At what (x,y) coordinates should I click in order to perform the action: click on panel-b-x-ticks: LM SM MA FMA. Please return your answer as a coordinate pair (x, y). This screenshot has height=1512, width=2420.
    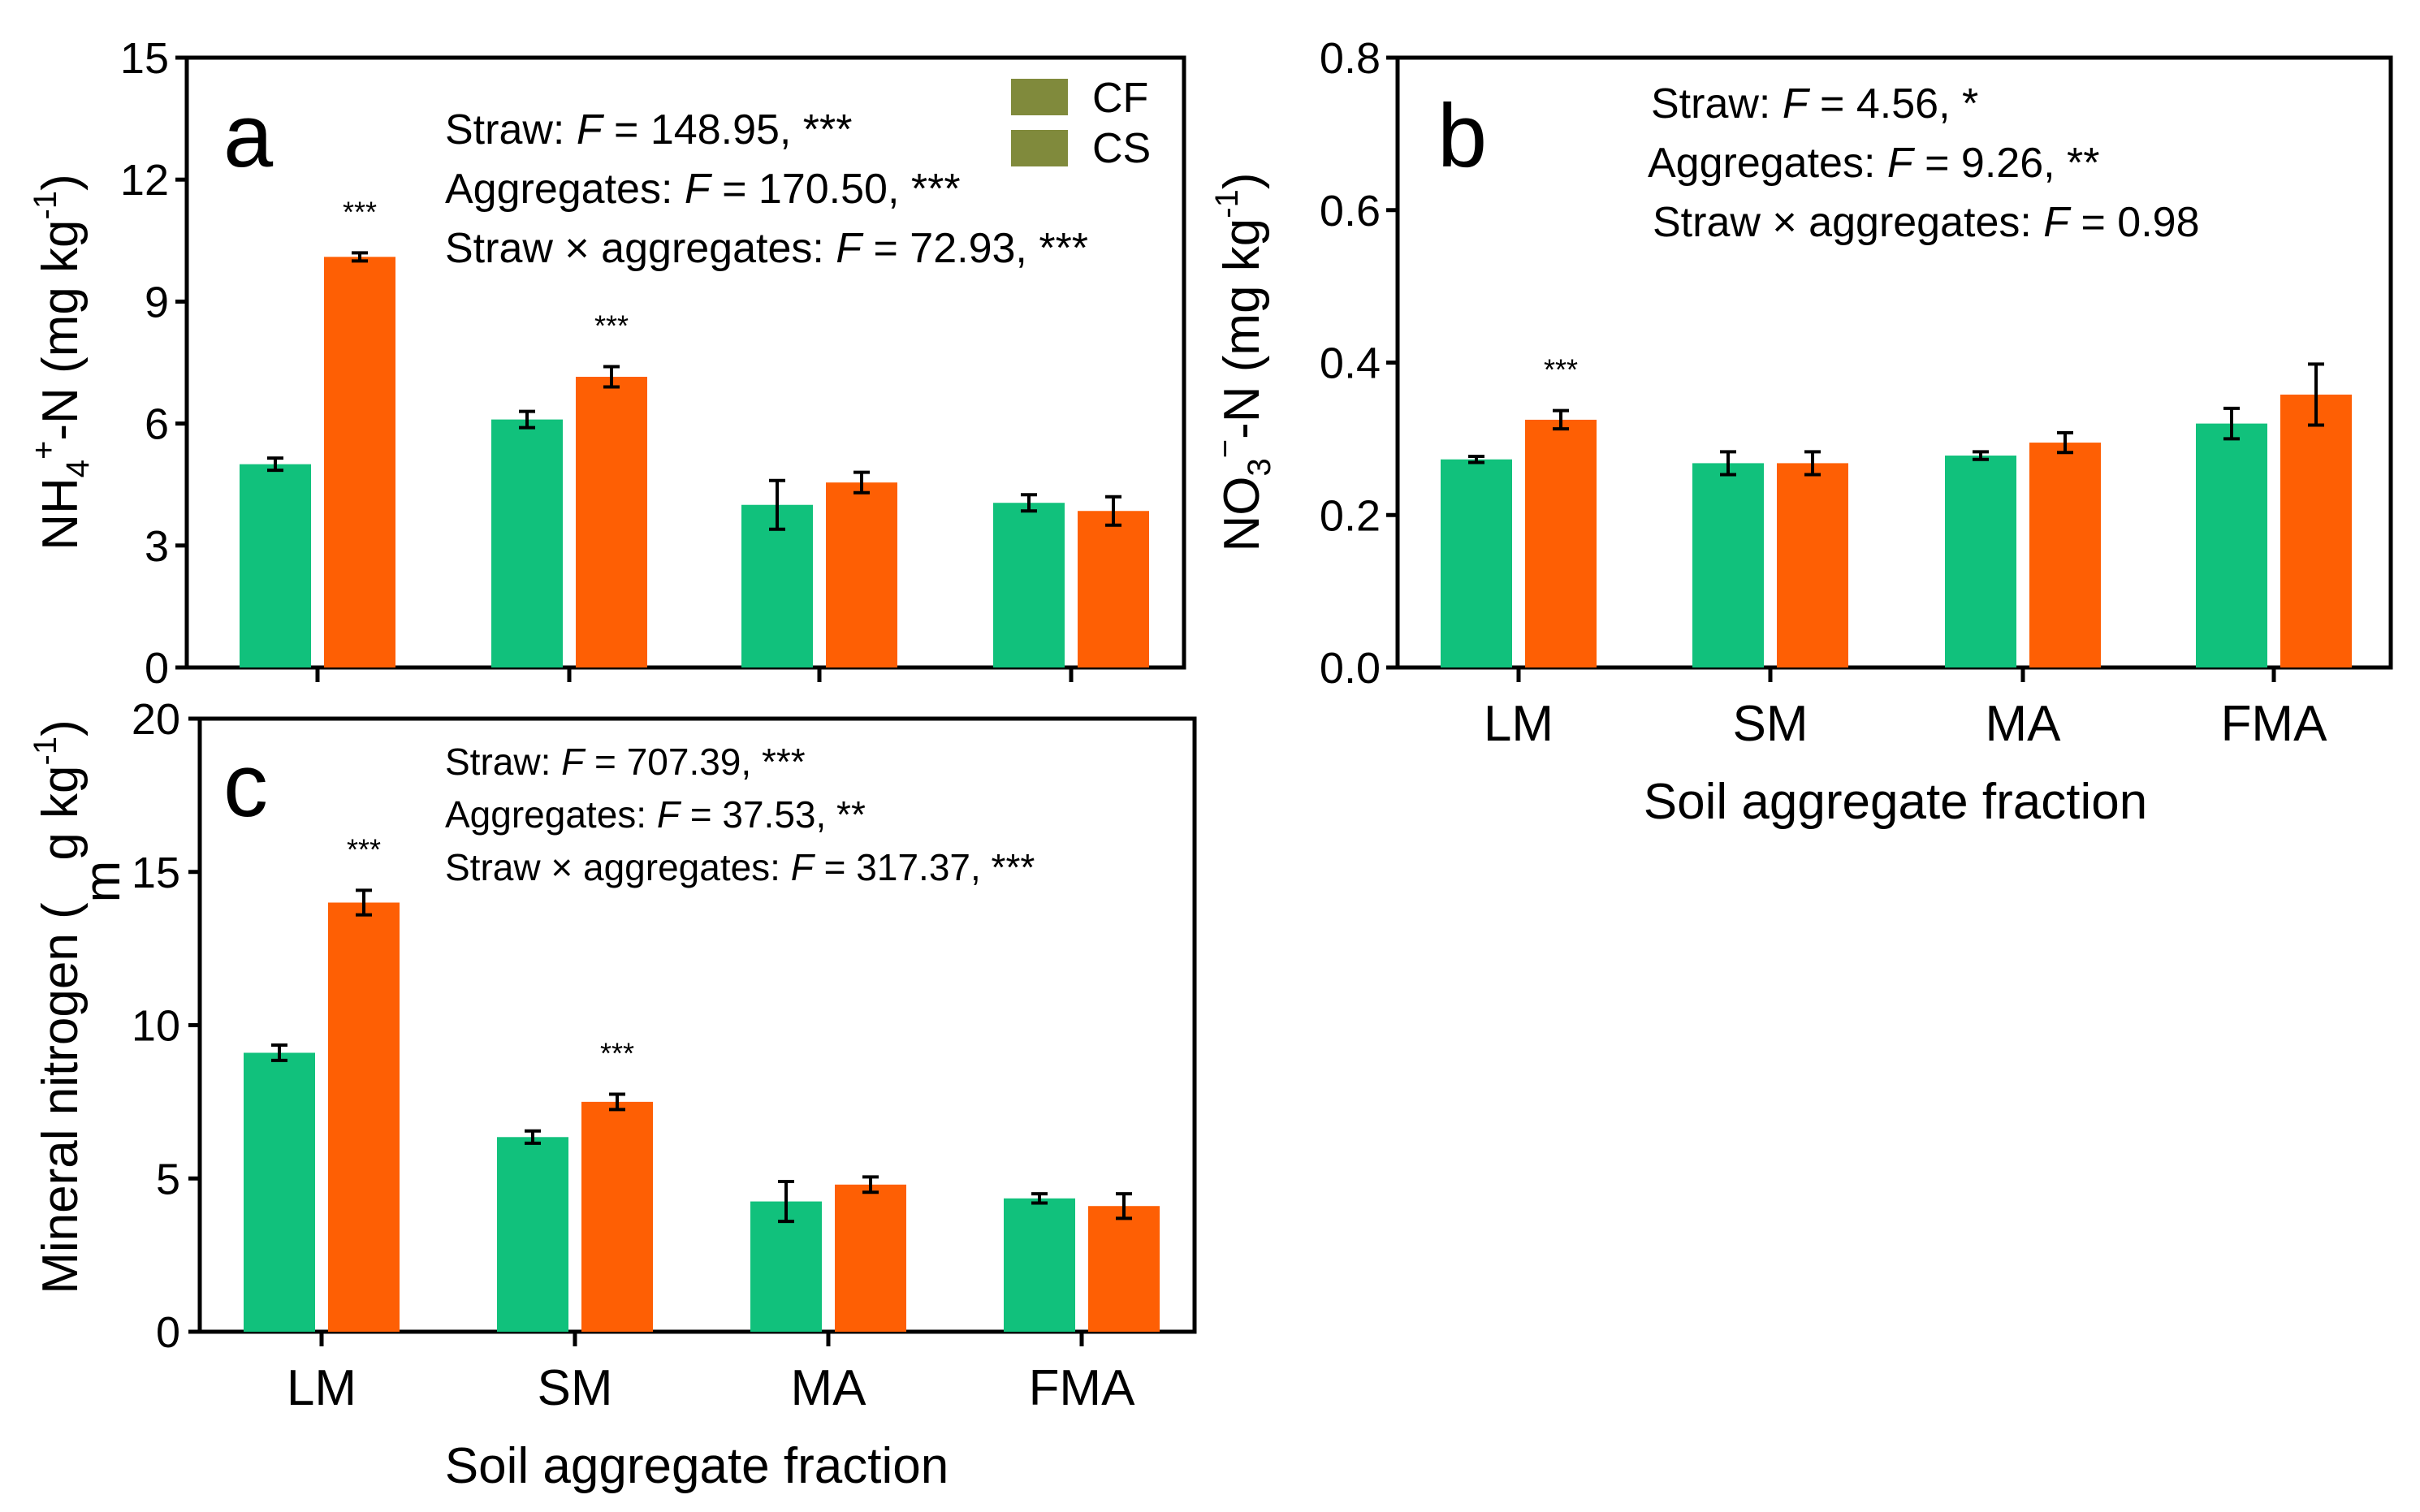
    Looking at the image, I should click on (1905, 709).